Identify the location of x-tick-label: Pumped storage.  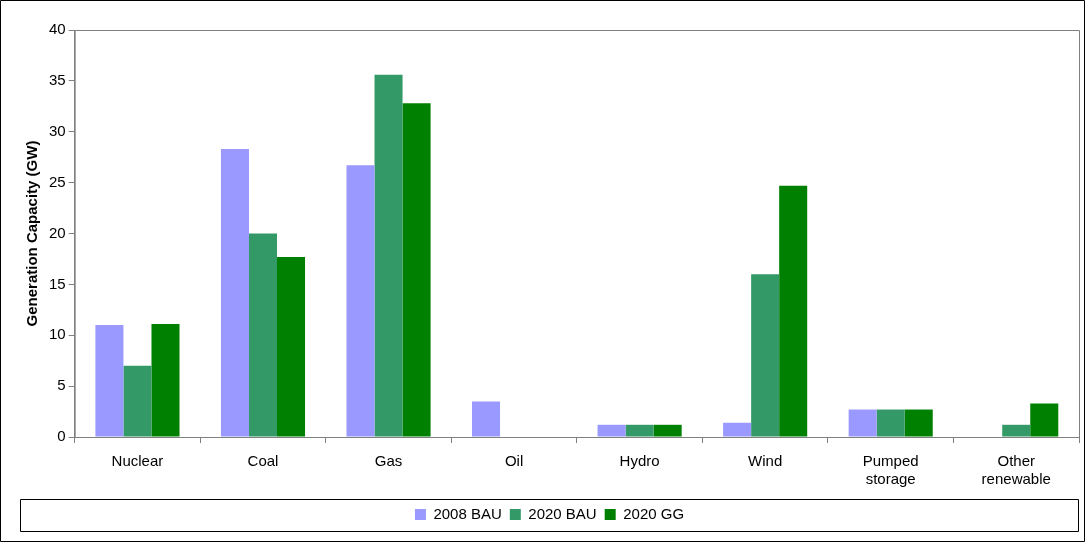
(890, 470).